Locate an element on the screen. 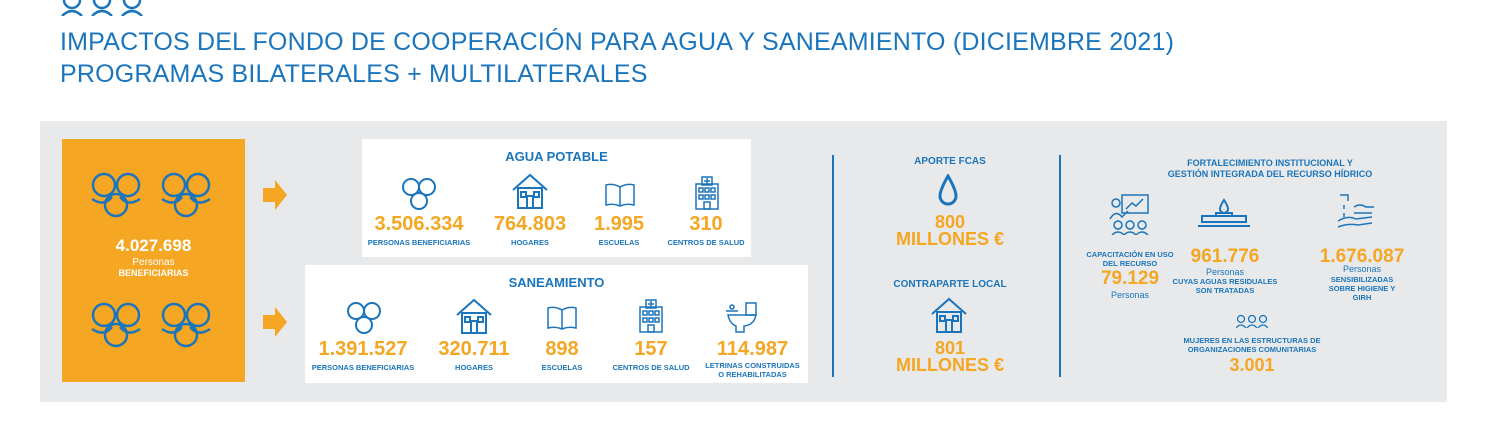  capacitacion-label-1: CAPACITACIÓN EN USO is located at coordinates (1130, 254).